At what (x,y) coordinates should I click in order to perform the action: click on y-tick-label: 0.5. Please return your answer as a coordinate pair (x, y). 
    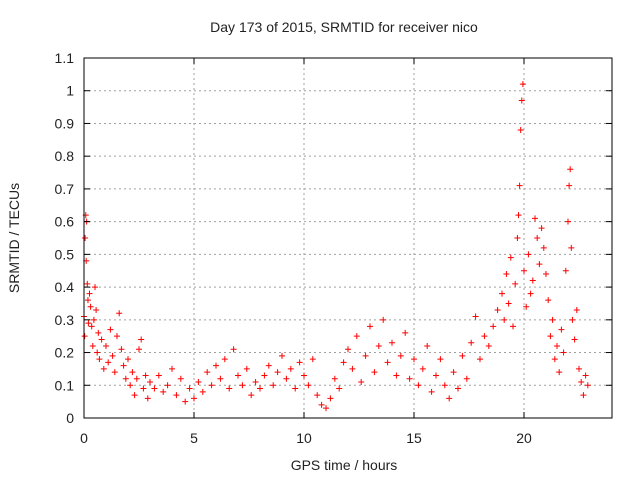
    Looking at the image, I should click on (65, 254).